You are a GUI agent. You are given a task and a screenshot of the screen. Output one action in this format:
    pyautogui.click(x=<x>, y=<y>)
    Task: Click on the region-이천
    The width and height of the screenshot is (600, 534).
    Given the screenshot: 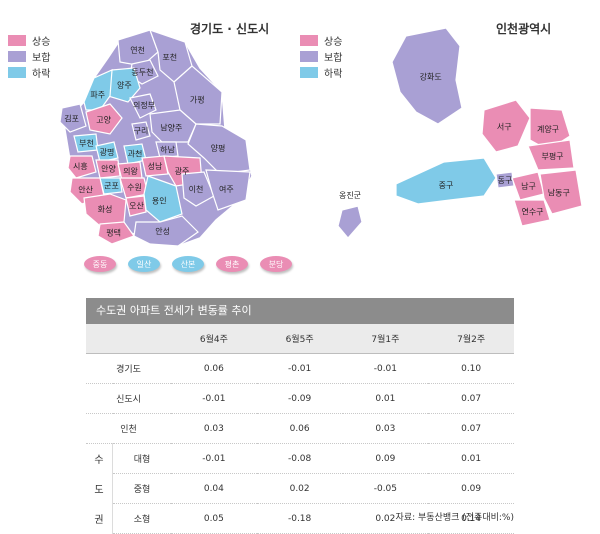 What is the action you would take?
    pyautogui.click(x=198, y=189)
    